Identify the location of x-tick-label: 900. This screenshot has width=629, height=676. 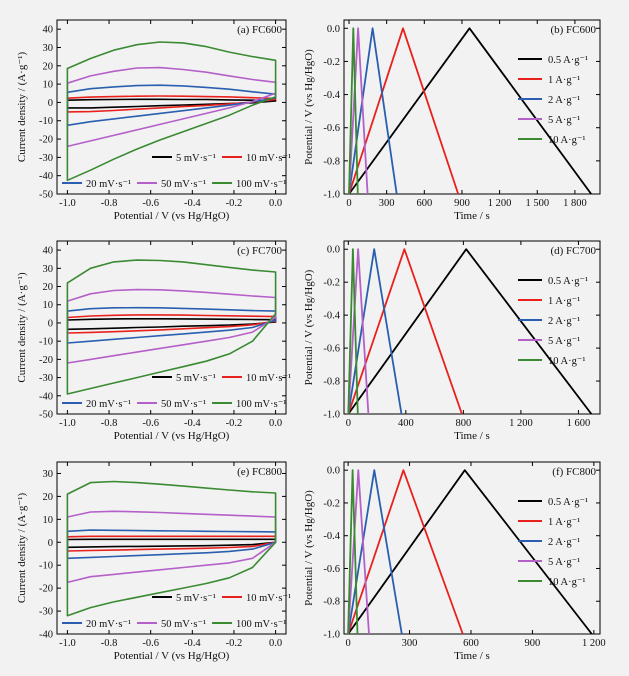
(462, 203).